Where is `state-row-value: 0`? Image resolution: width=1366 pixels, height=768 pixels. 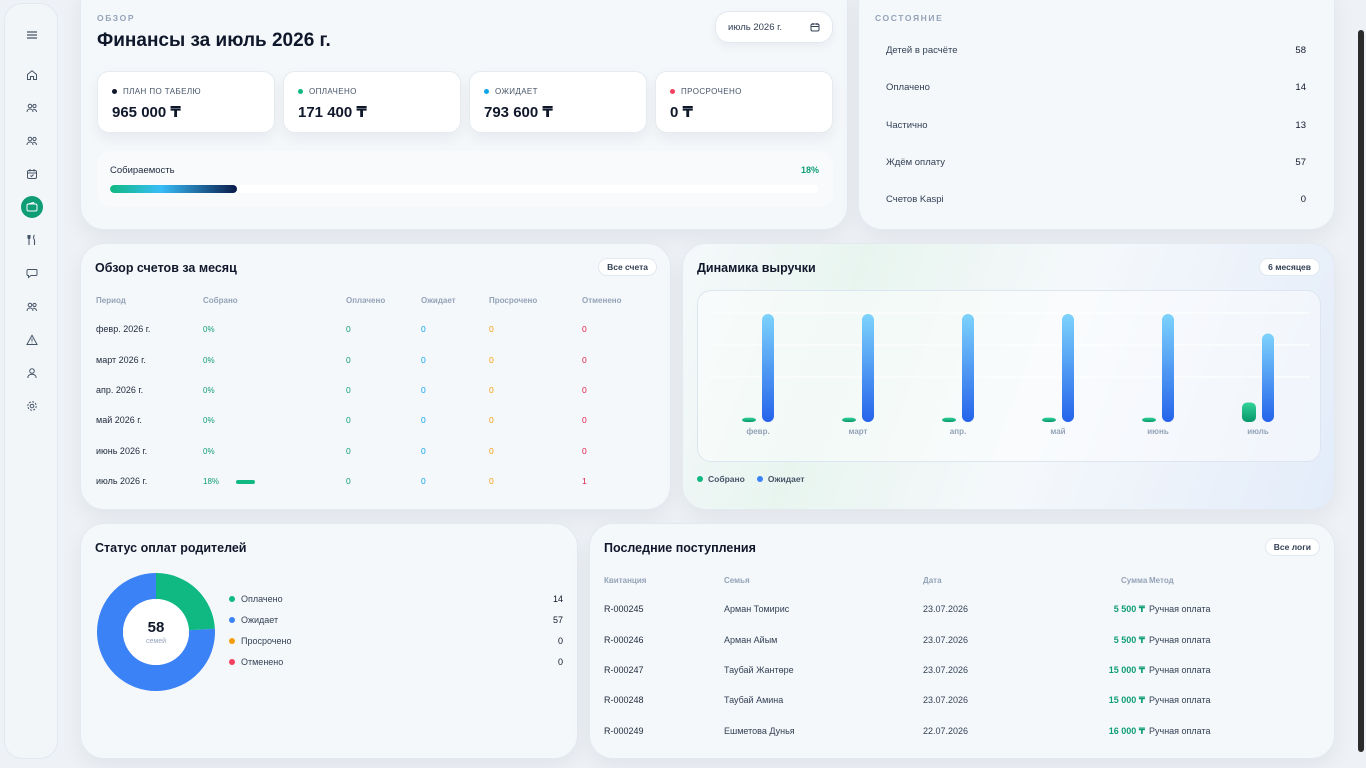
state-row-value: 0 is located at coordinates (1303, 199).